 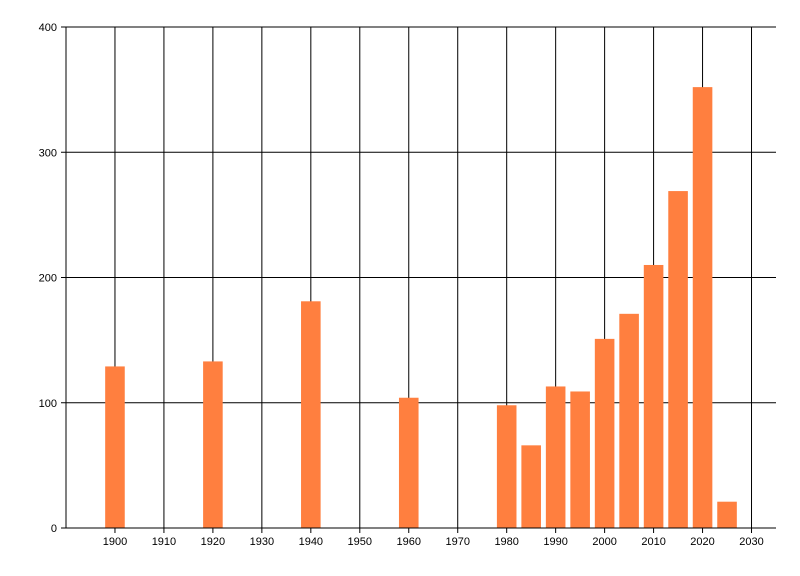 I want to click on y-axis-tick-labels: 0 100 200 300 400, so click(x=48, y=278).